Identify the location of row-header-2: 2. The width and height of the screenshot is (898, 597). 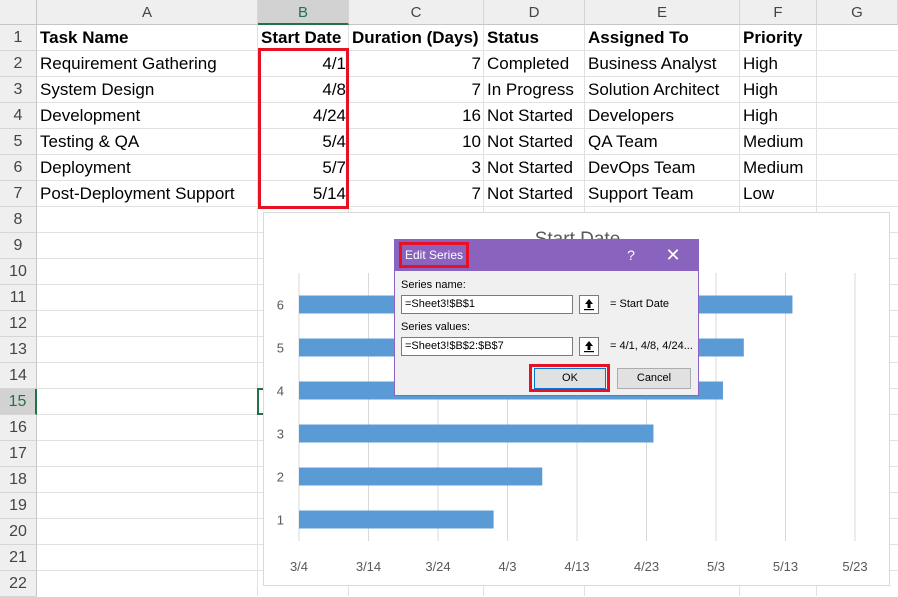
(18, 64).